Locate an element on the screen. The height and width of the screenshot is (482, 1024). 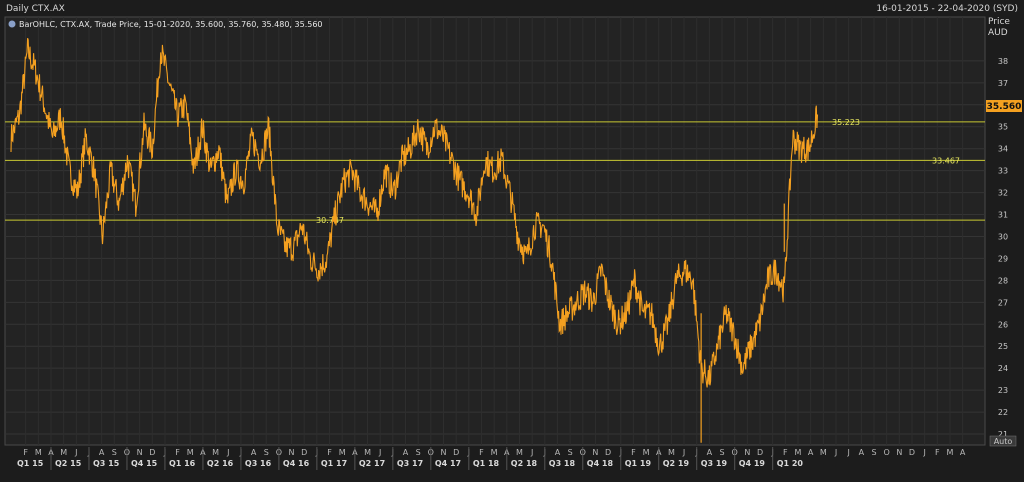
x-quarter-label: Q1 18 is located at coordinates (486, 463).